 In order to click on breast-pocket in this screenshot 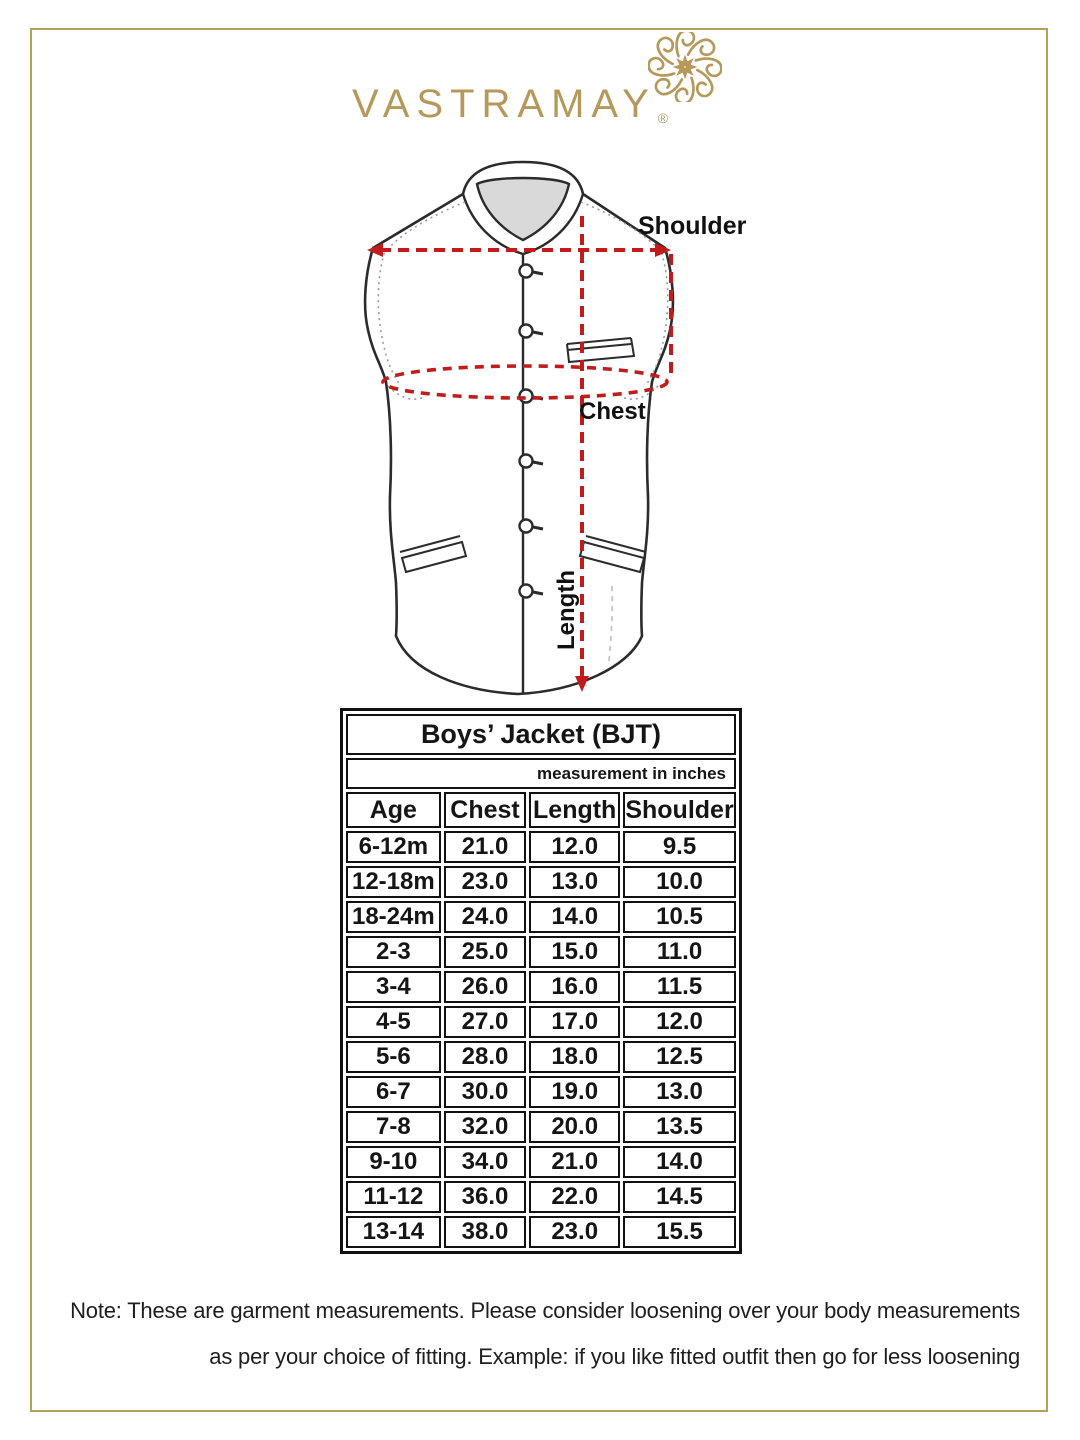, I will do `click(601, 350)`.